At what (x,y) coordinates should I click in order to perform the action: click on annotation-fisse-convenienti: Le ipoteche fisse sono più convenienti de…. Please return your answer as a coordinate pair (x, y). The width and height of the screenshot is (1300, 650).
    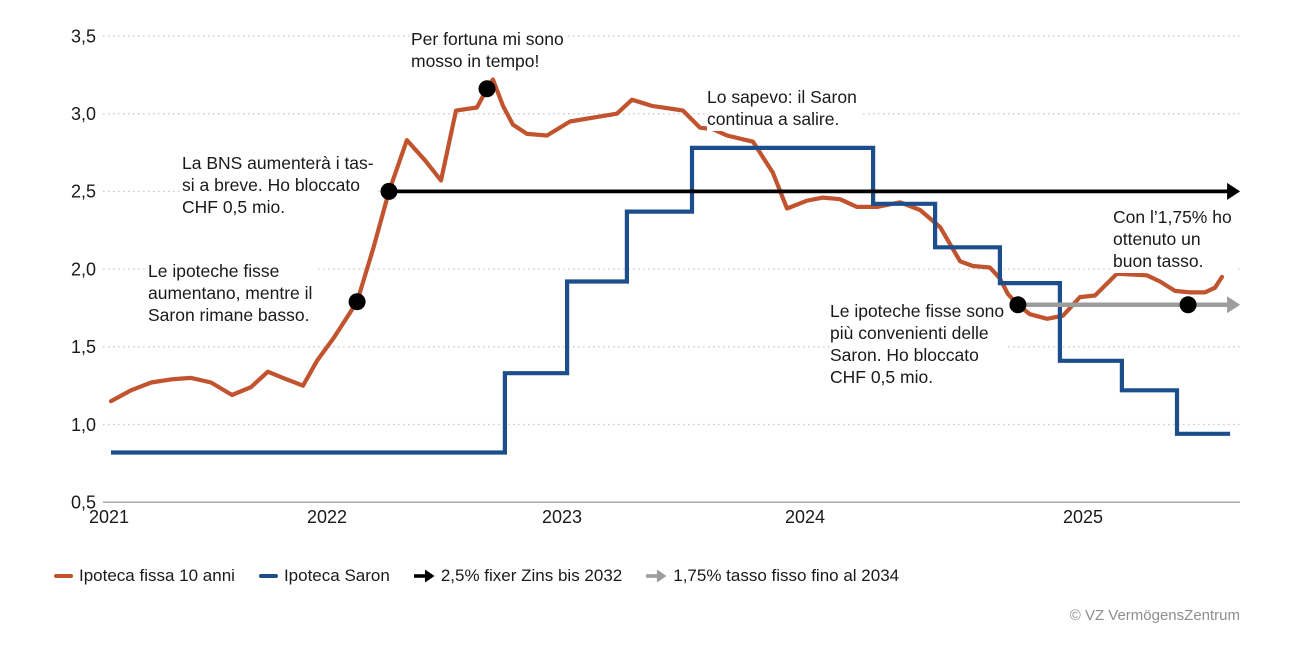
    Looking at the image, I should click on (919, 344).